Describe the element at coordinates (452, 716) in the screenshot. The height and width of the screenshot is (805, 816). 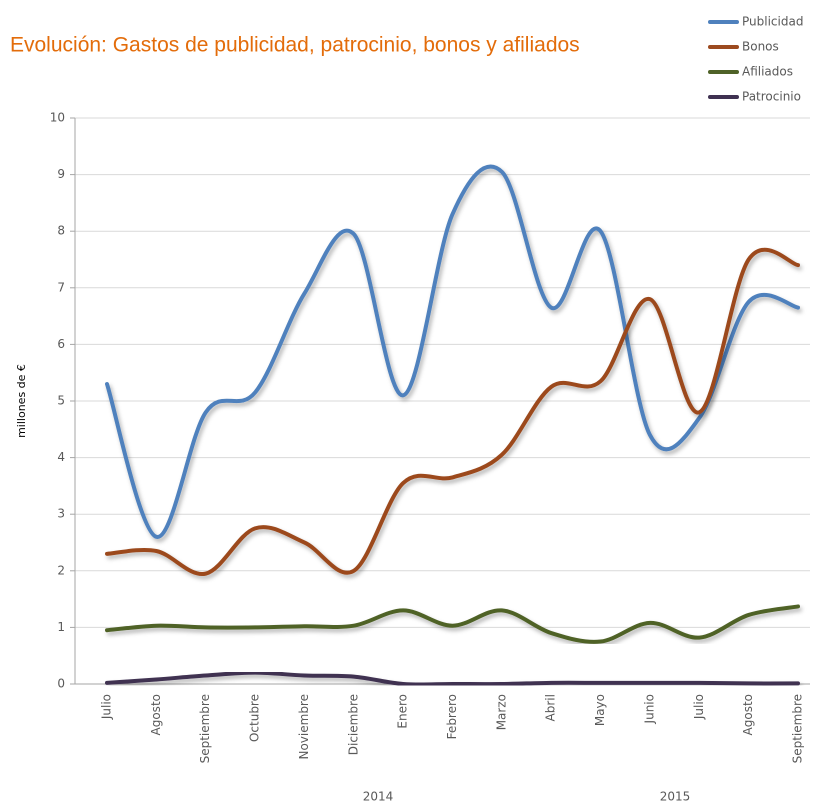
I see `x-tick-label: Febrero` at that location.